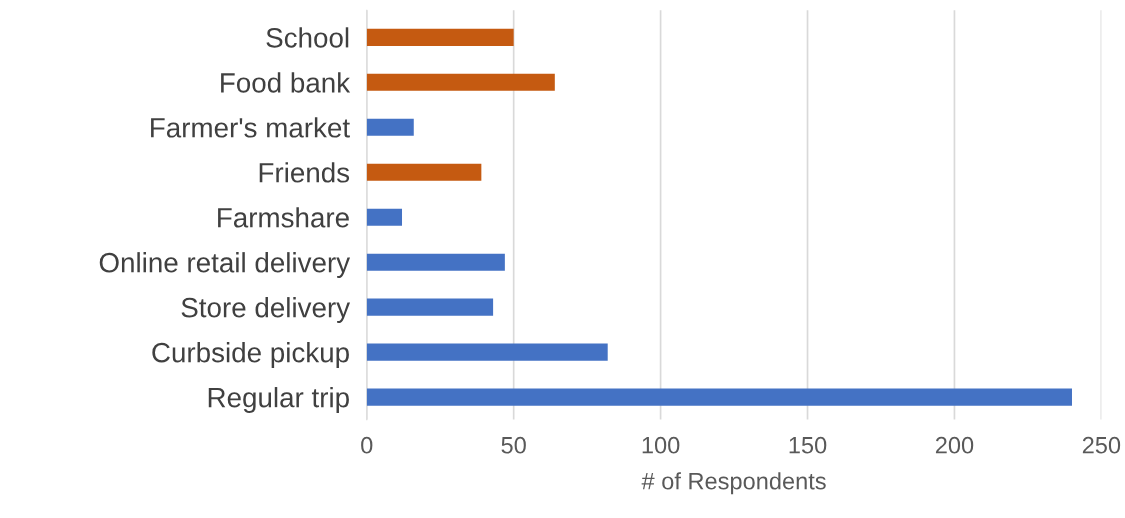 This screenshot has height=518, width=1125. Describe the element at coordinates (286, 82) in the screenshot. I see `y-tick-label: Food bank` at that location.